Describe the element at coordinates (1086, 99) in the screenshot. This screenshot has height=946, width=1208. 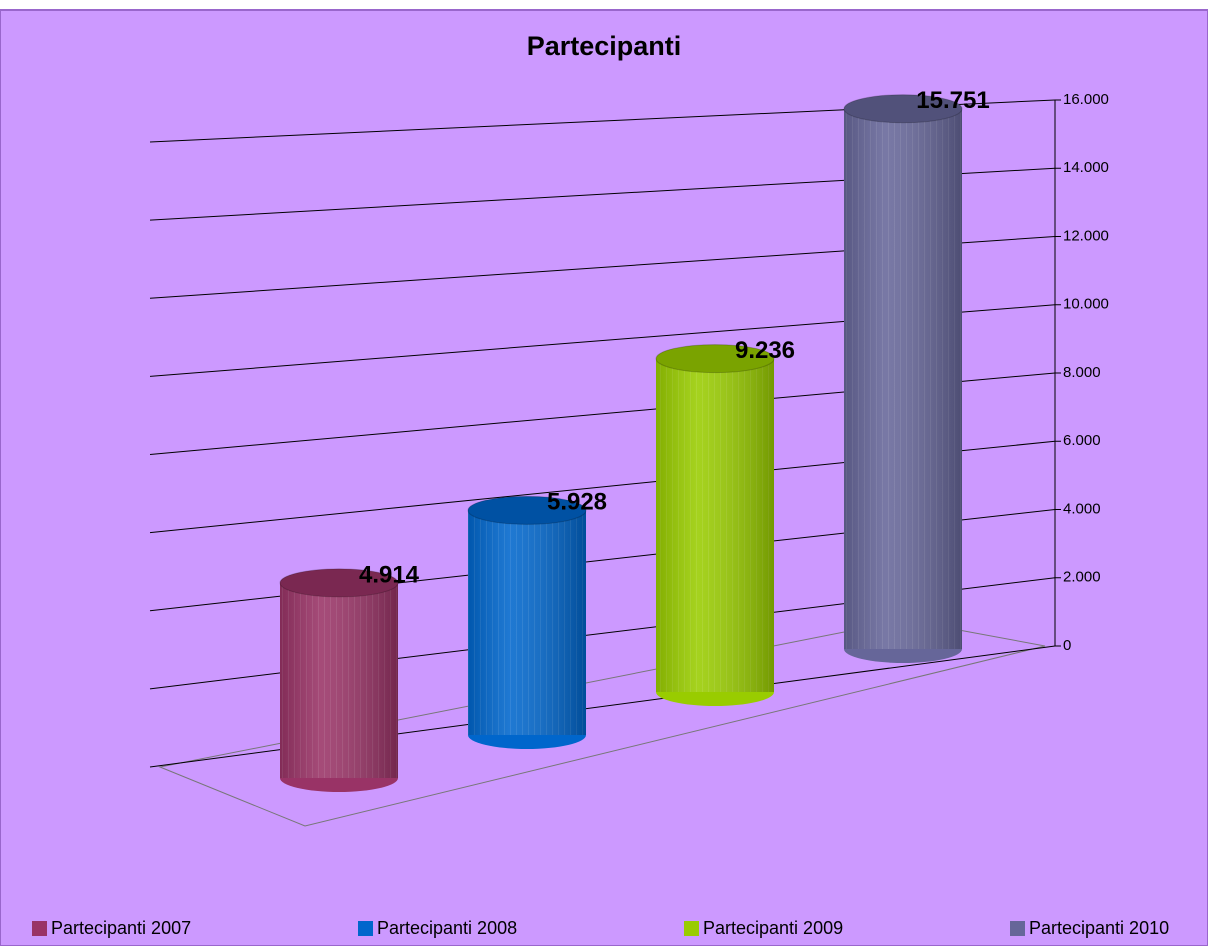
I see `y-tick-label: 16.000` at that location.